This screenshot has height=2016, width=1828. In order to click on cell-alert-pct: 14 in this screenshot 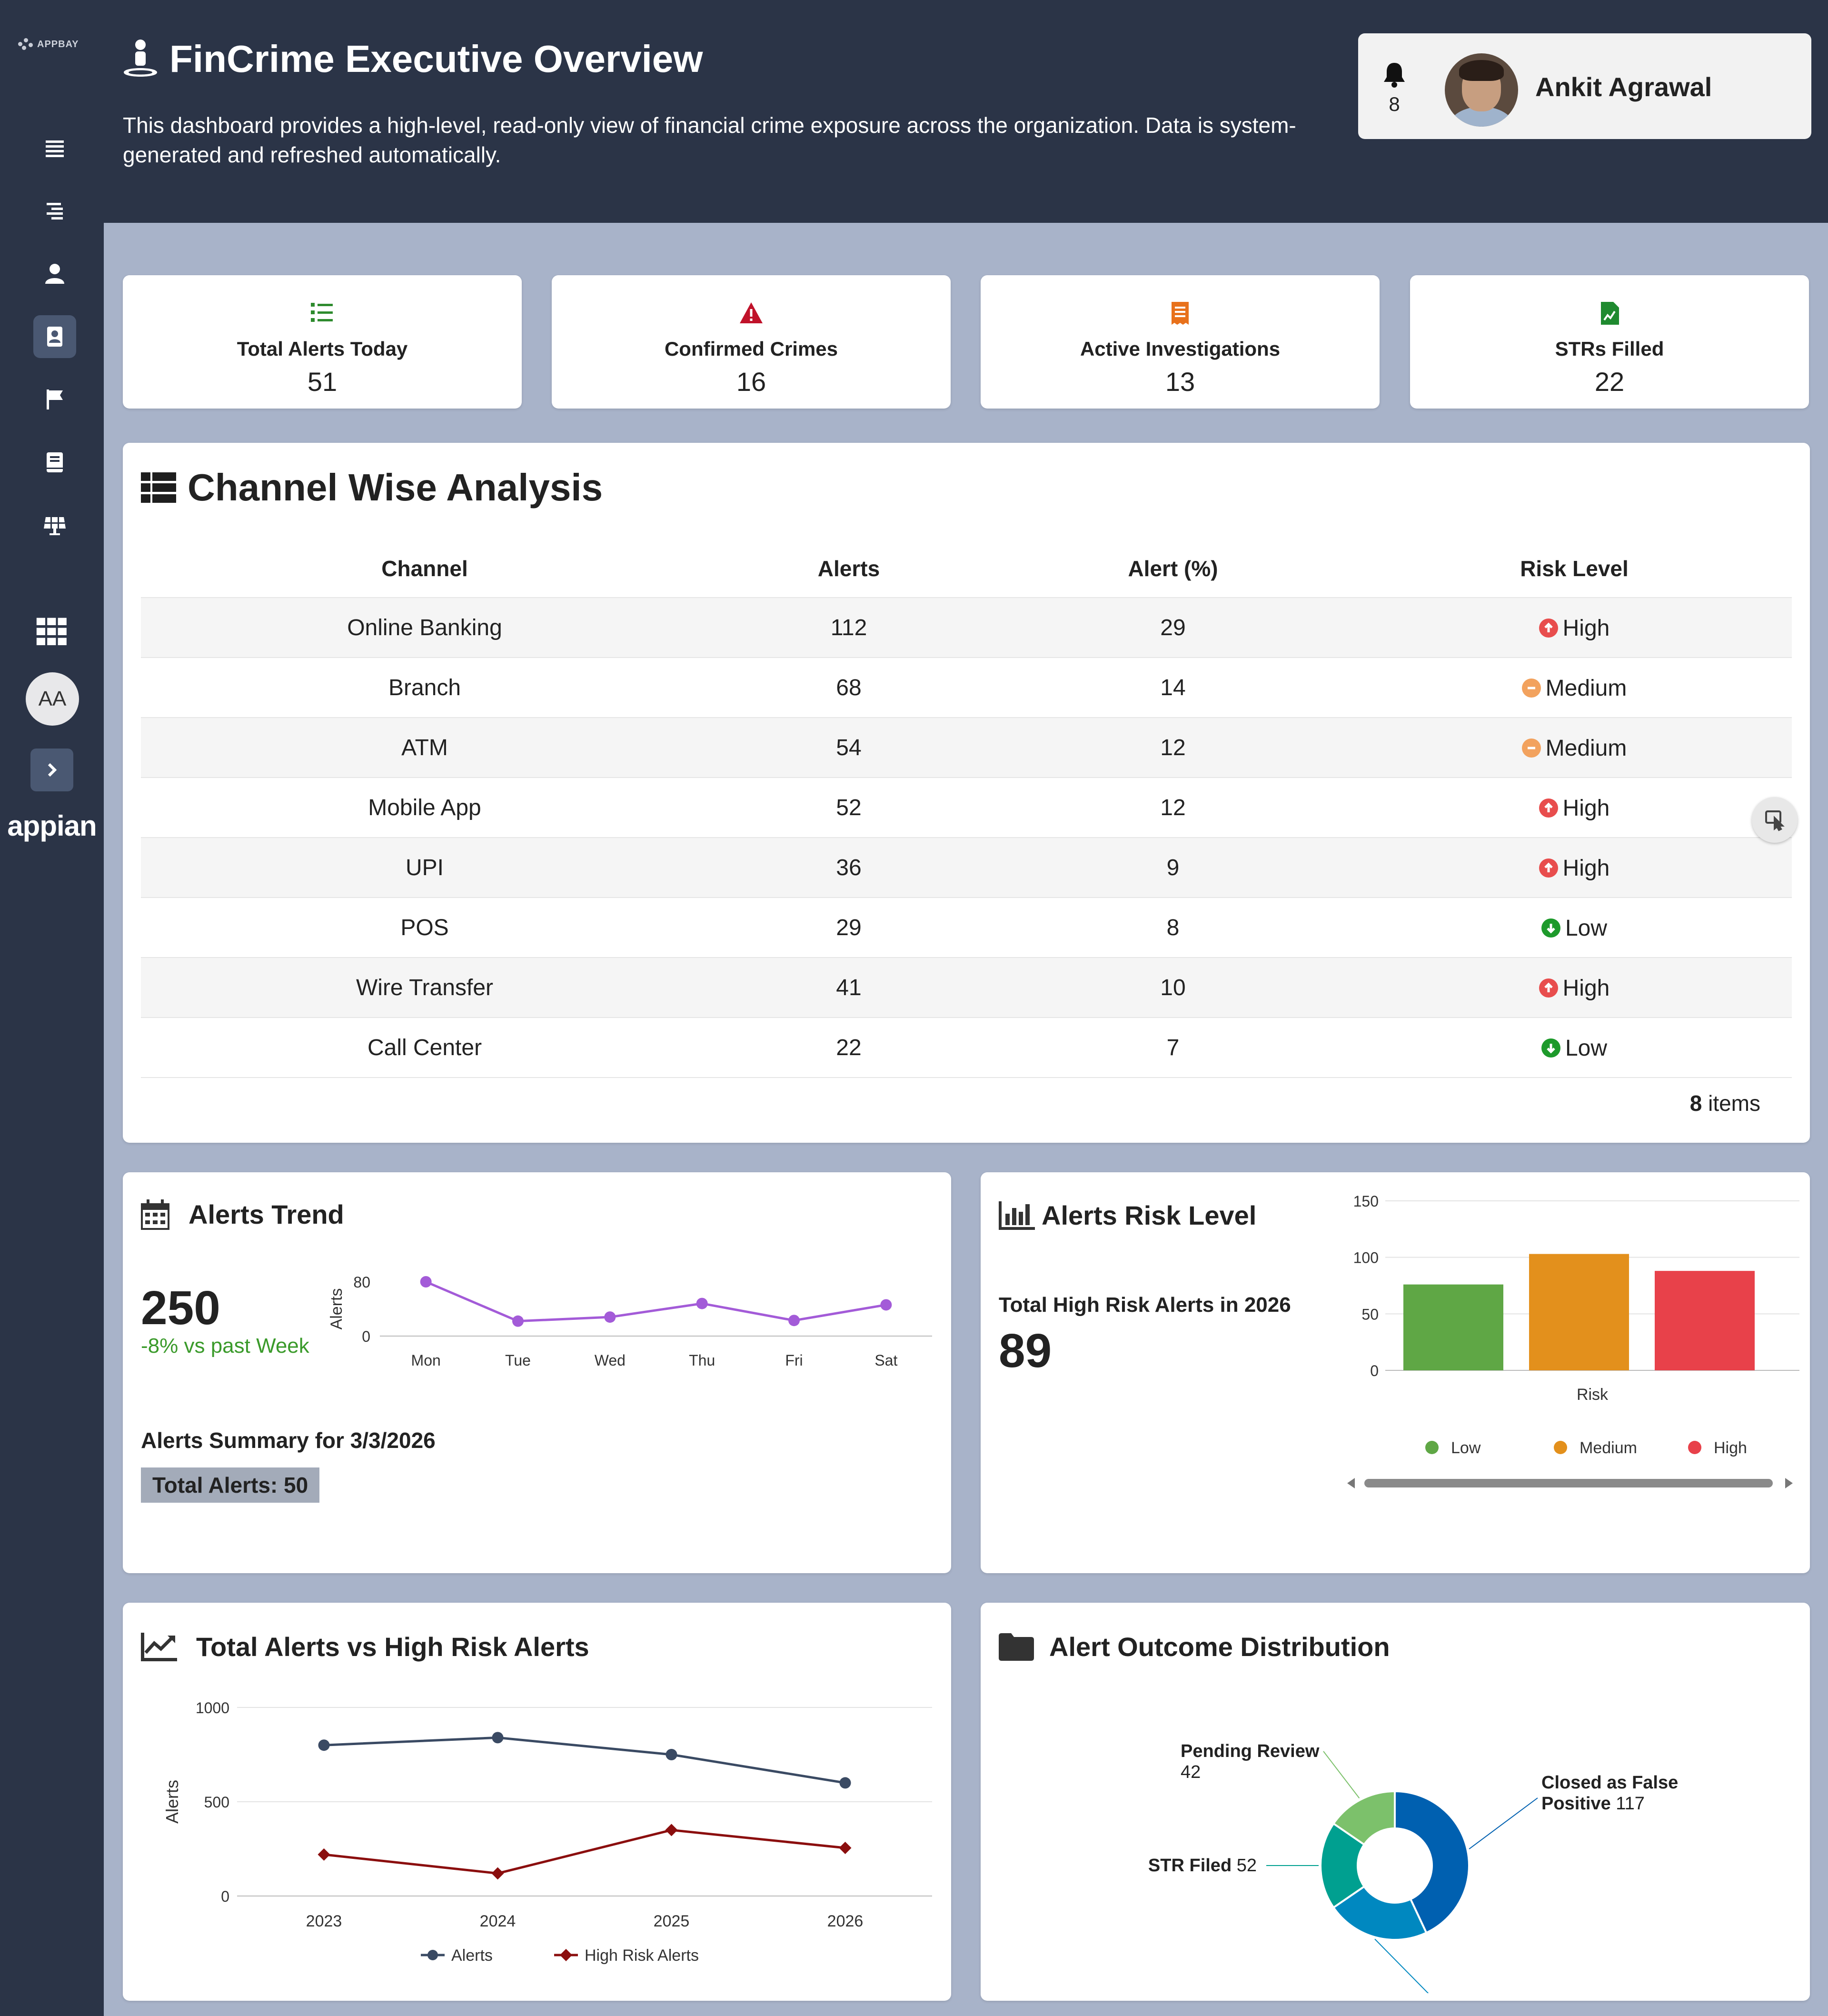, I will do `click(1173, 687)`.